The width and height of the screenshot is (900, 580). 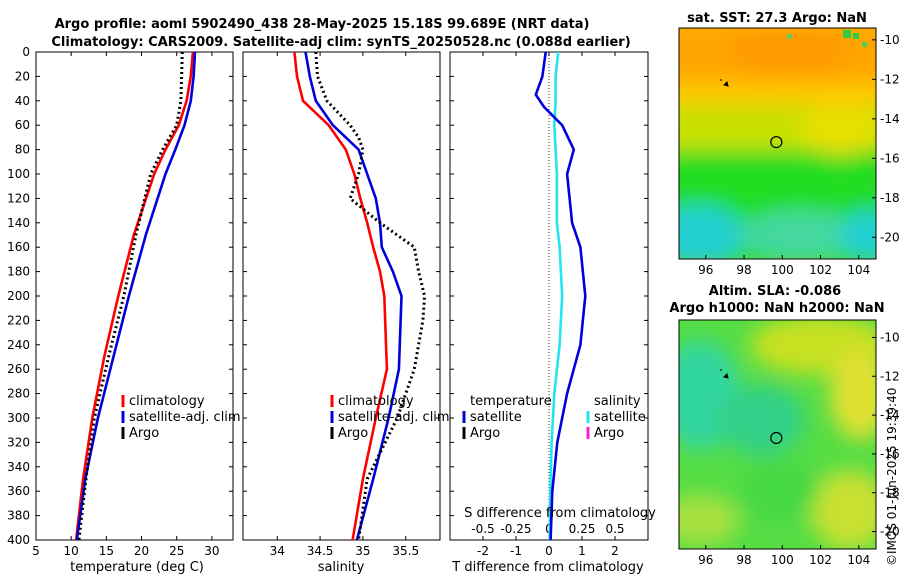 What do you see at coordinates (362, 551) in the screenshot?
I see `x-tick-label: 35` at bounding box center [362, 551].